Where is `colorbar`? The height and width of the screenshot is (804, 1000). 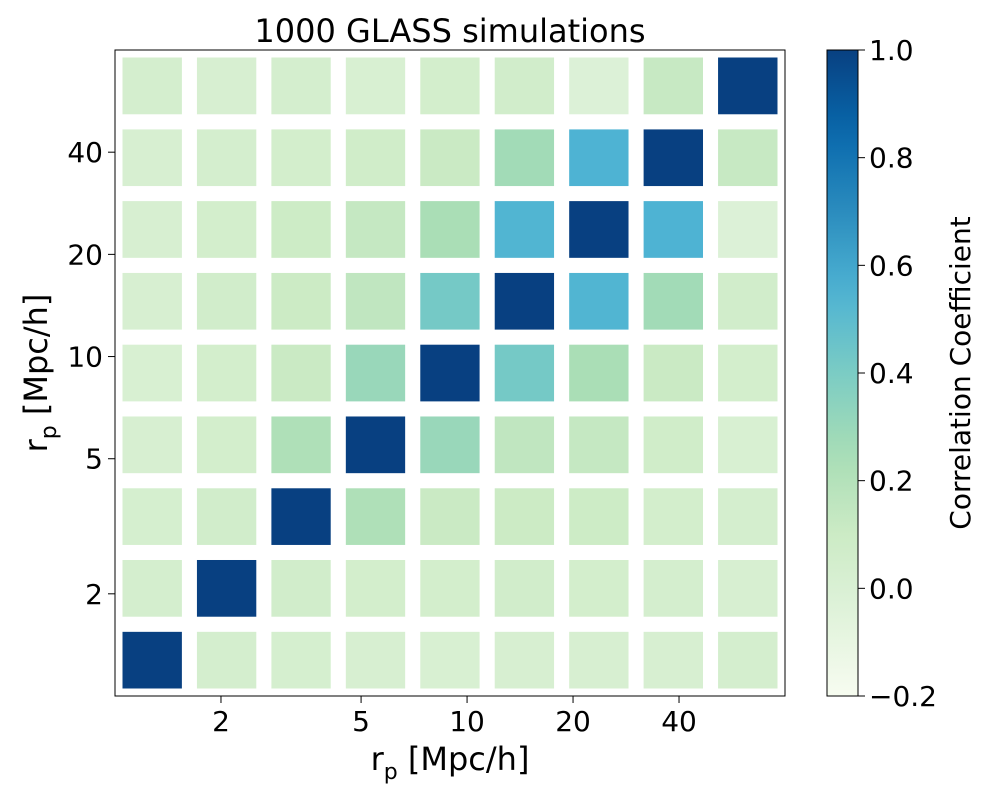 colorbar is located at coordinates (842, 373).